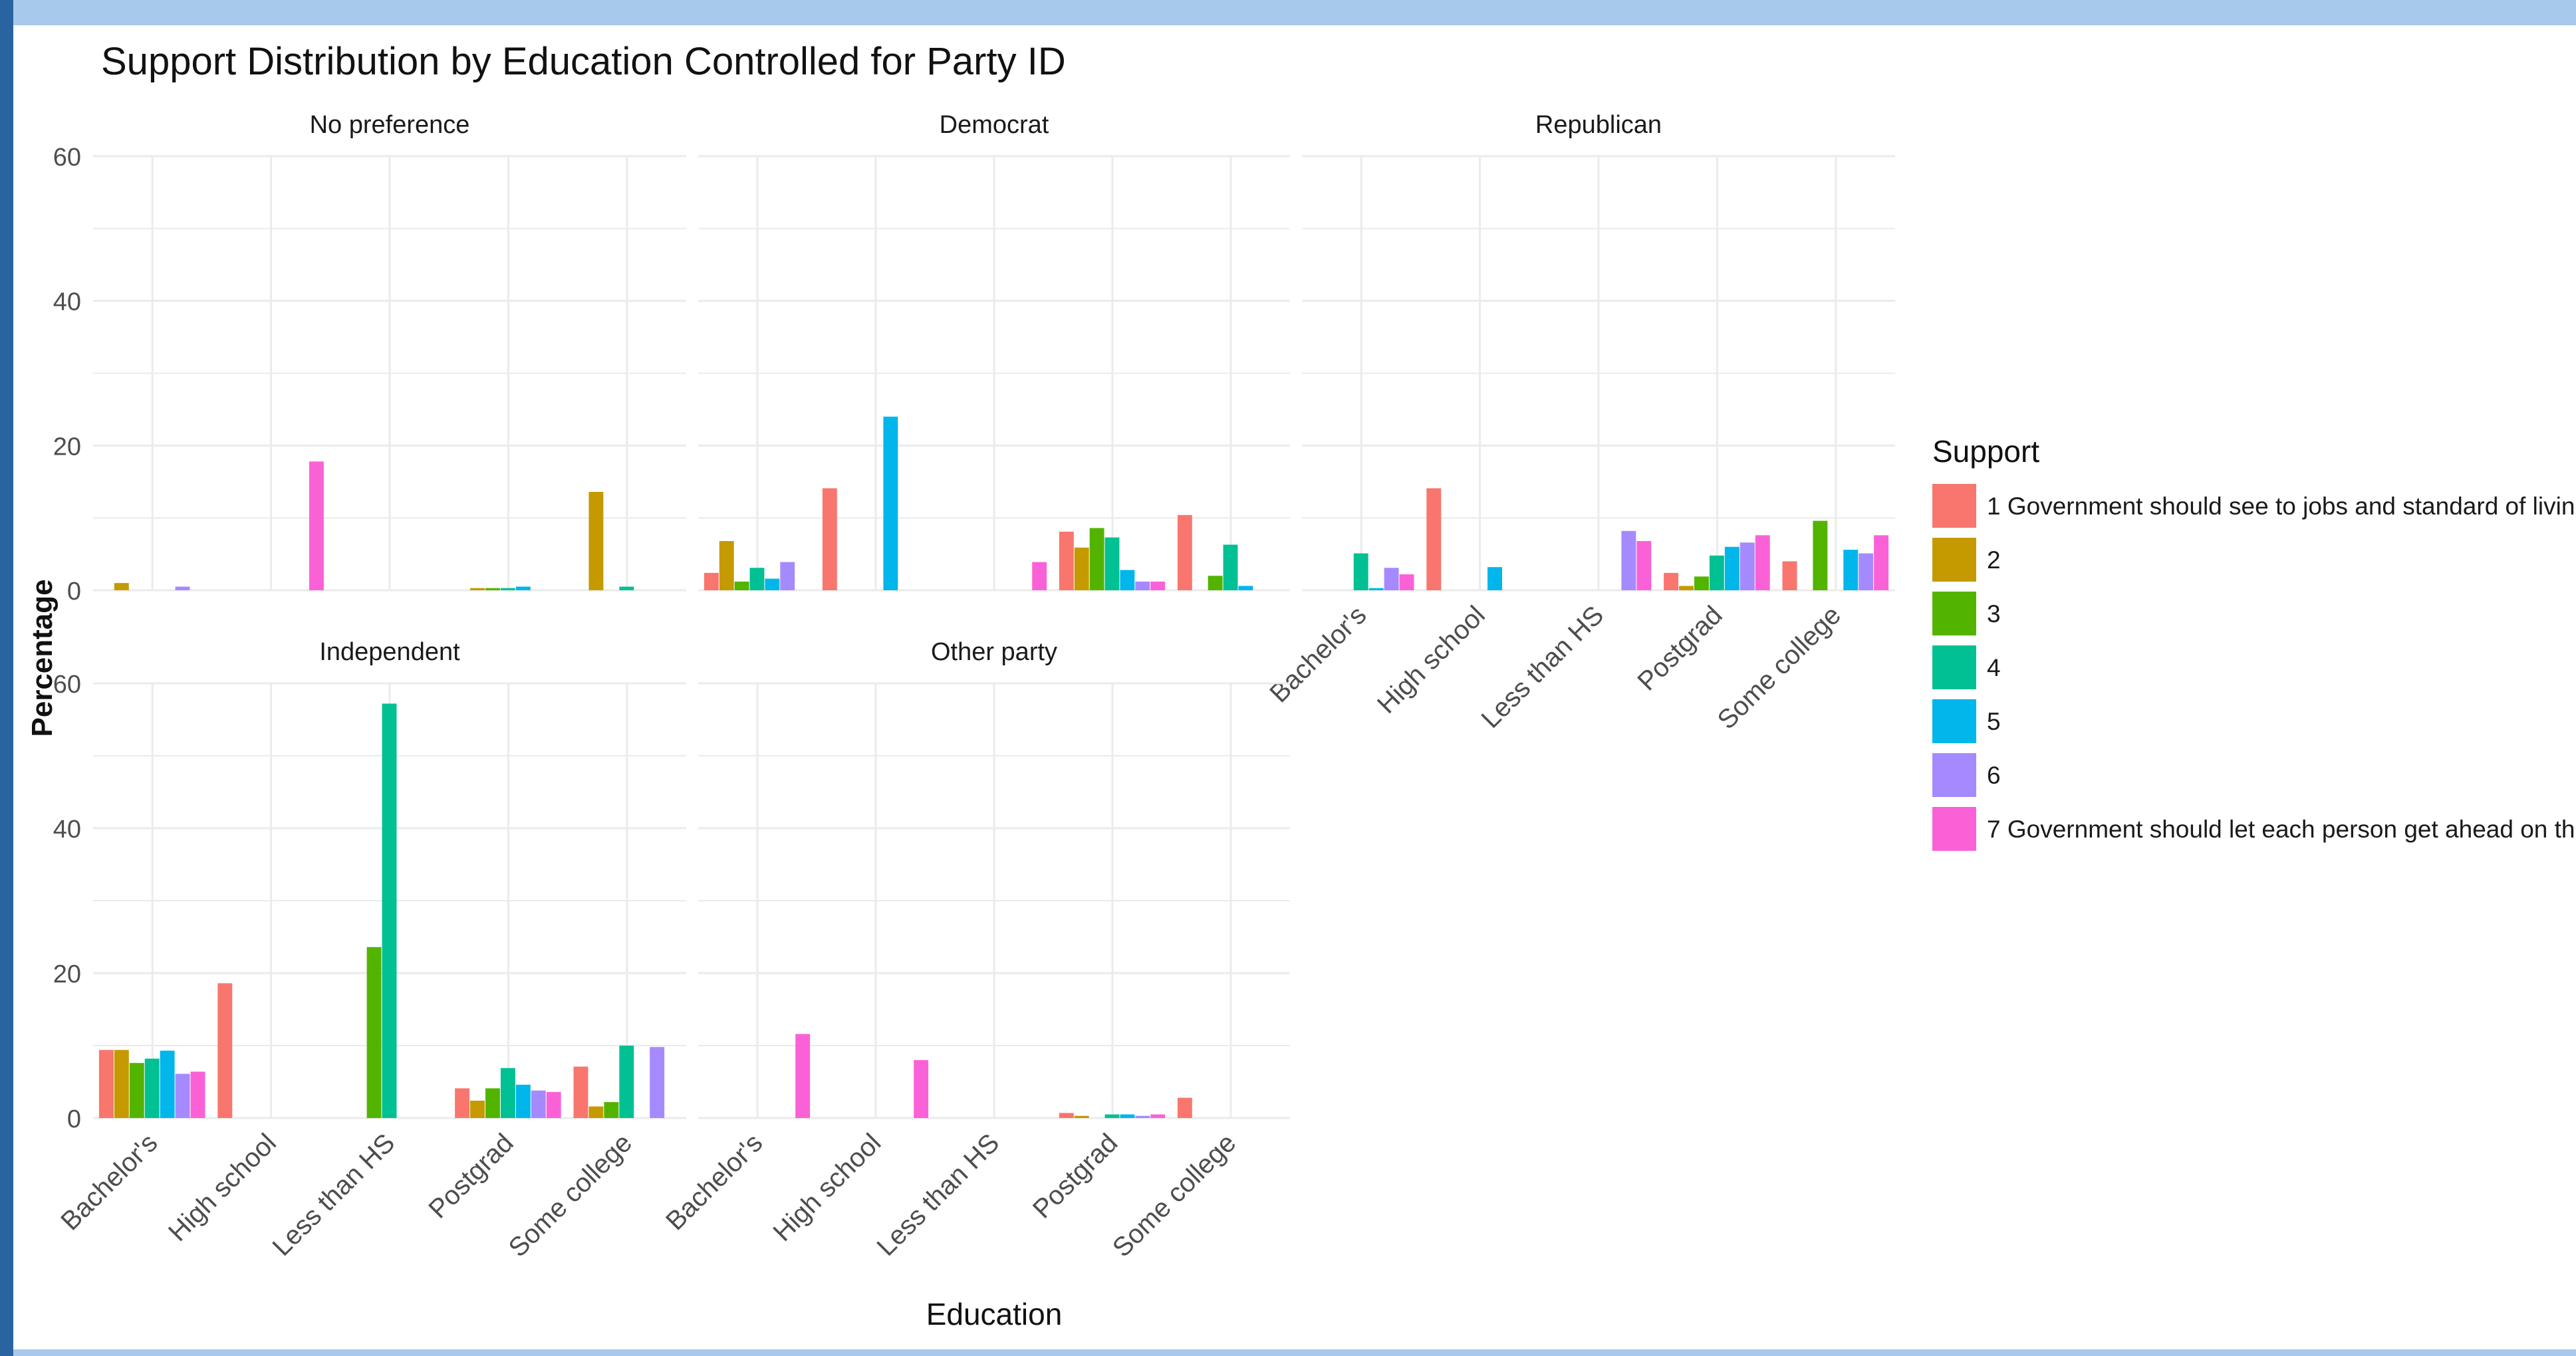 The image size is (2576, 1356). What do you see at coordinates (42, 657) in the screenshot?
I see `y-axis-label: Percentage` at bounding box center [42, 657].